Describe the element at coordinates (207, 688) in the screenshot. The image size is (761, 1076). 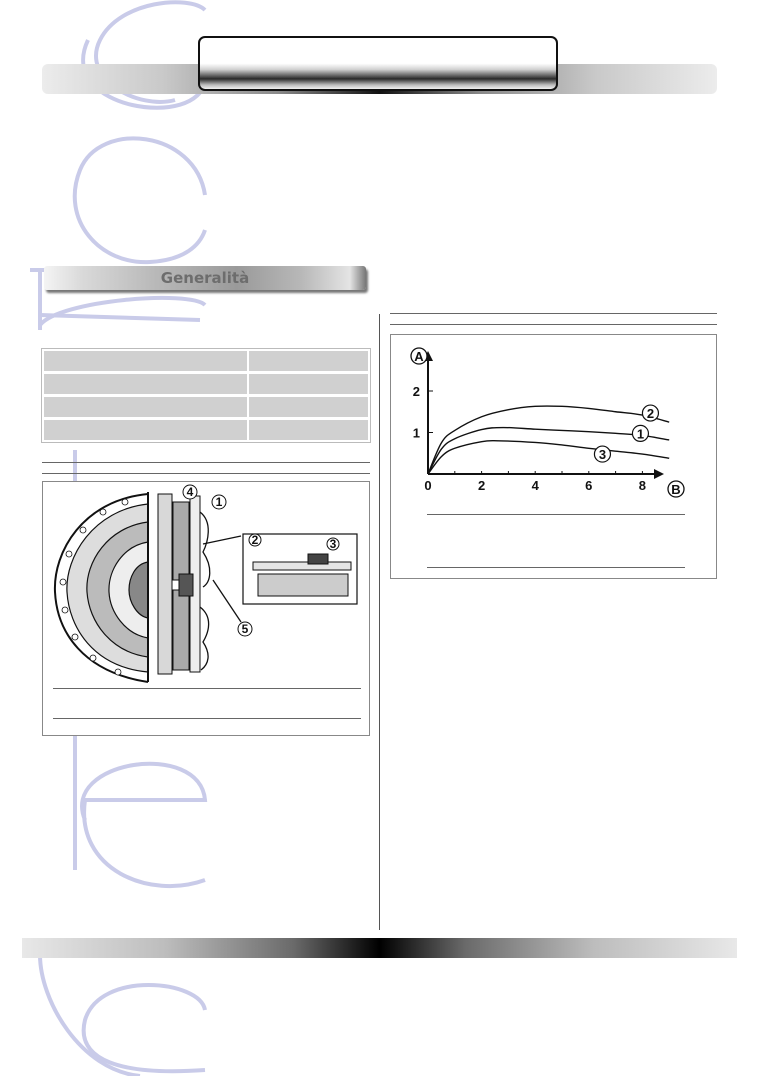
I see `caption-rule-top` at that location.